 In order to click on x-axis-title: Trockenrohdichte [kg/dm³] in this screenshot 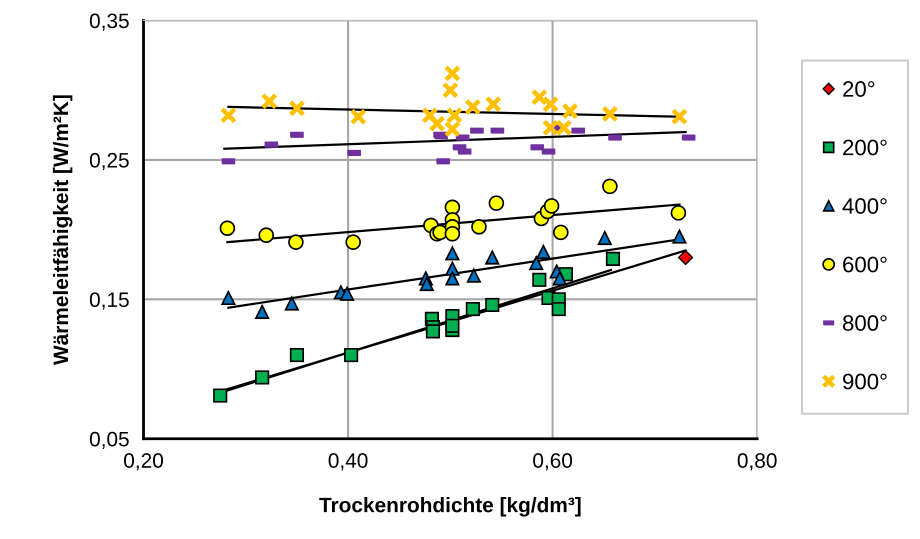, I will do `click(450, 507)`.